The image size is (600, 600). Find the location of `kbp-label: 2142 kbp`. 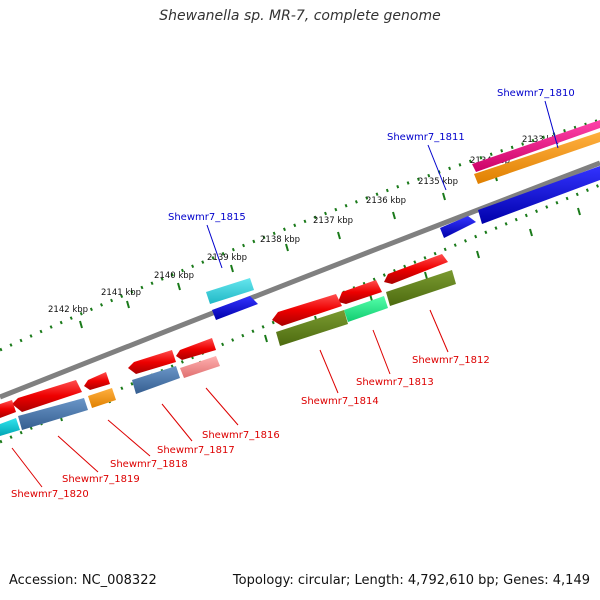

kbp-label: 2142 kbp is located at coordinates (68, 310).